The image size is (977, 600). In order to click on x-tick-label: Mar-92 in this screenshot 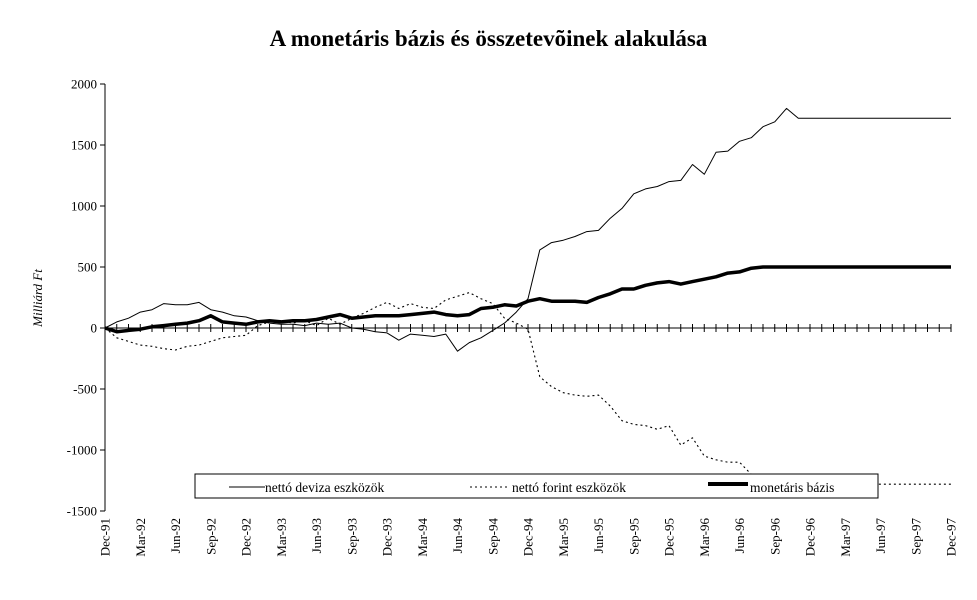, I will do `click(140, 537)`.